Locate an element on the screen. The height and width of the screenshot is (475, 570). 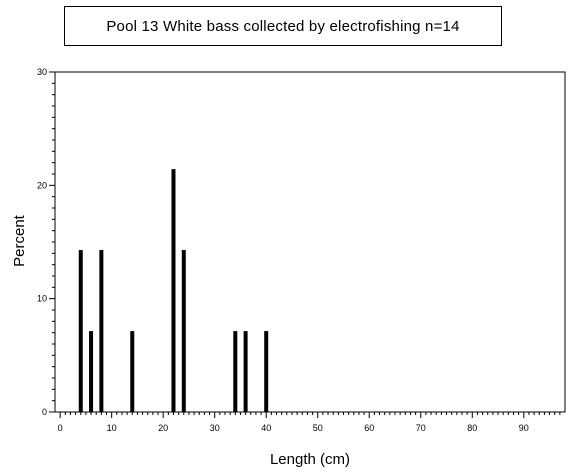
x-axis-title: Length (cm) is located at coordinates (310, 459).